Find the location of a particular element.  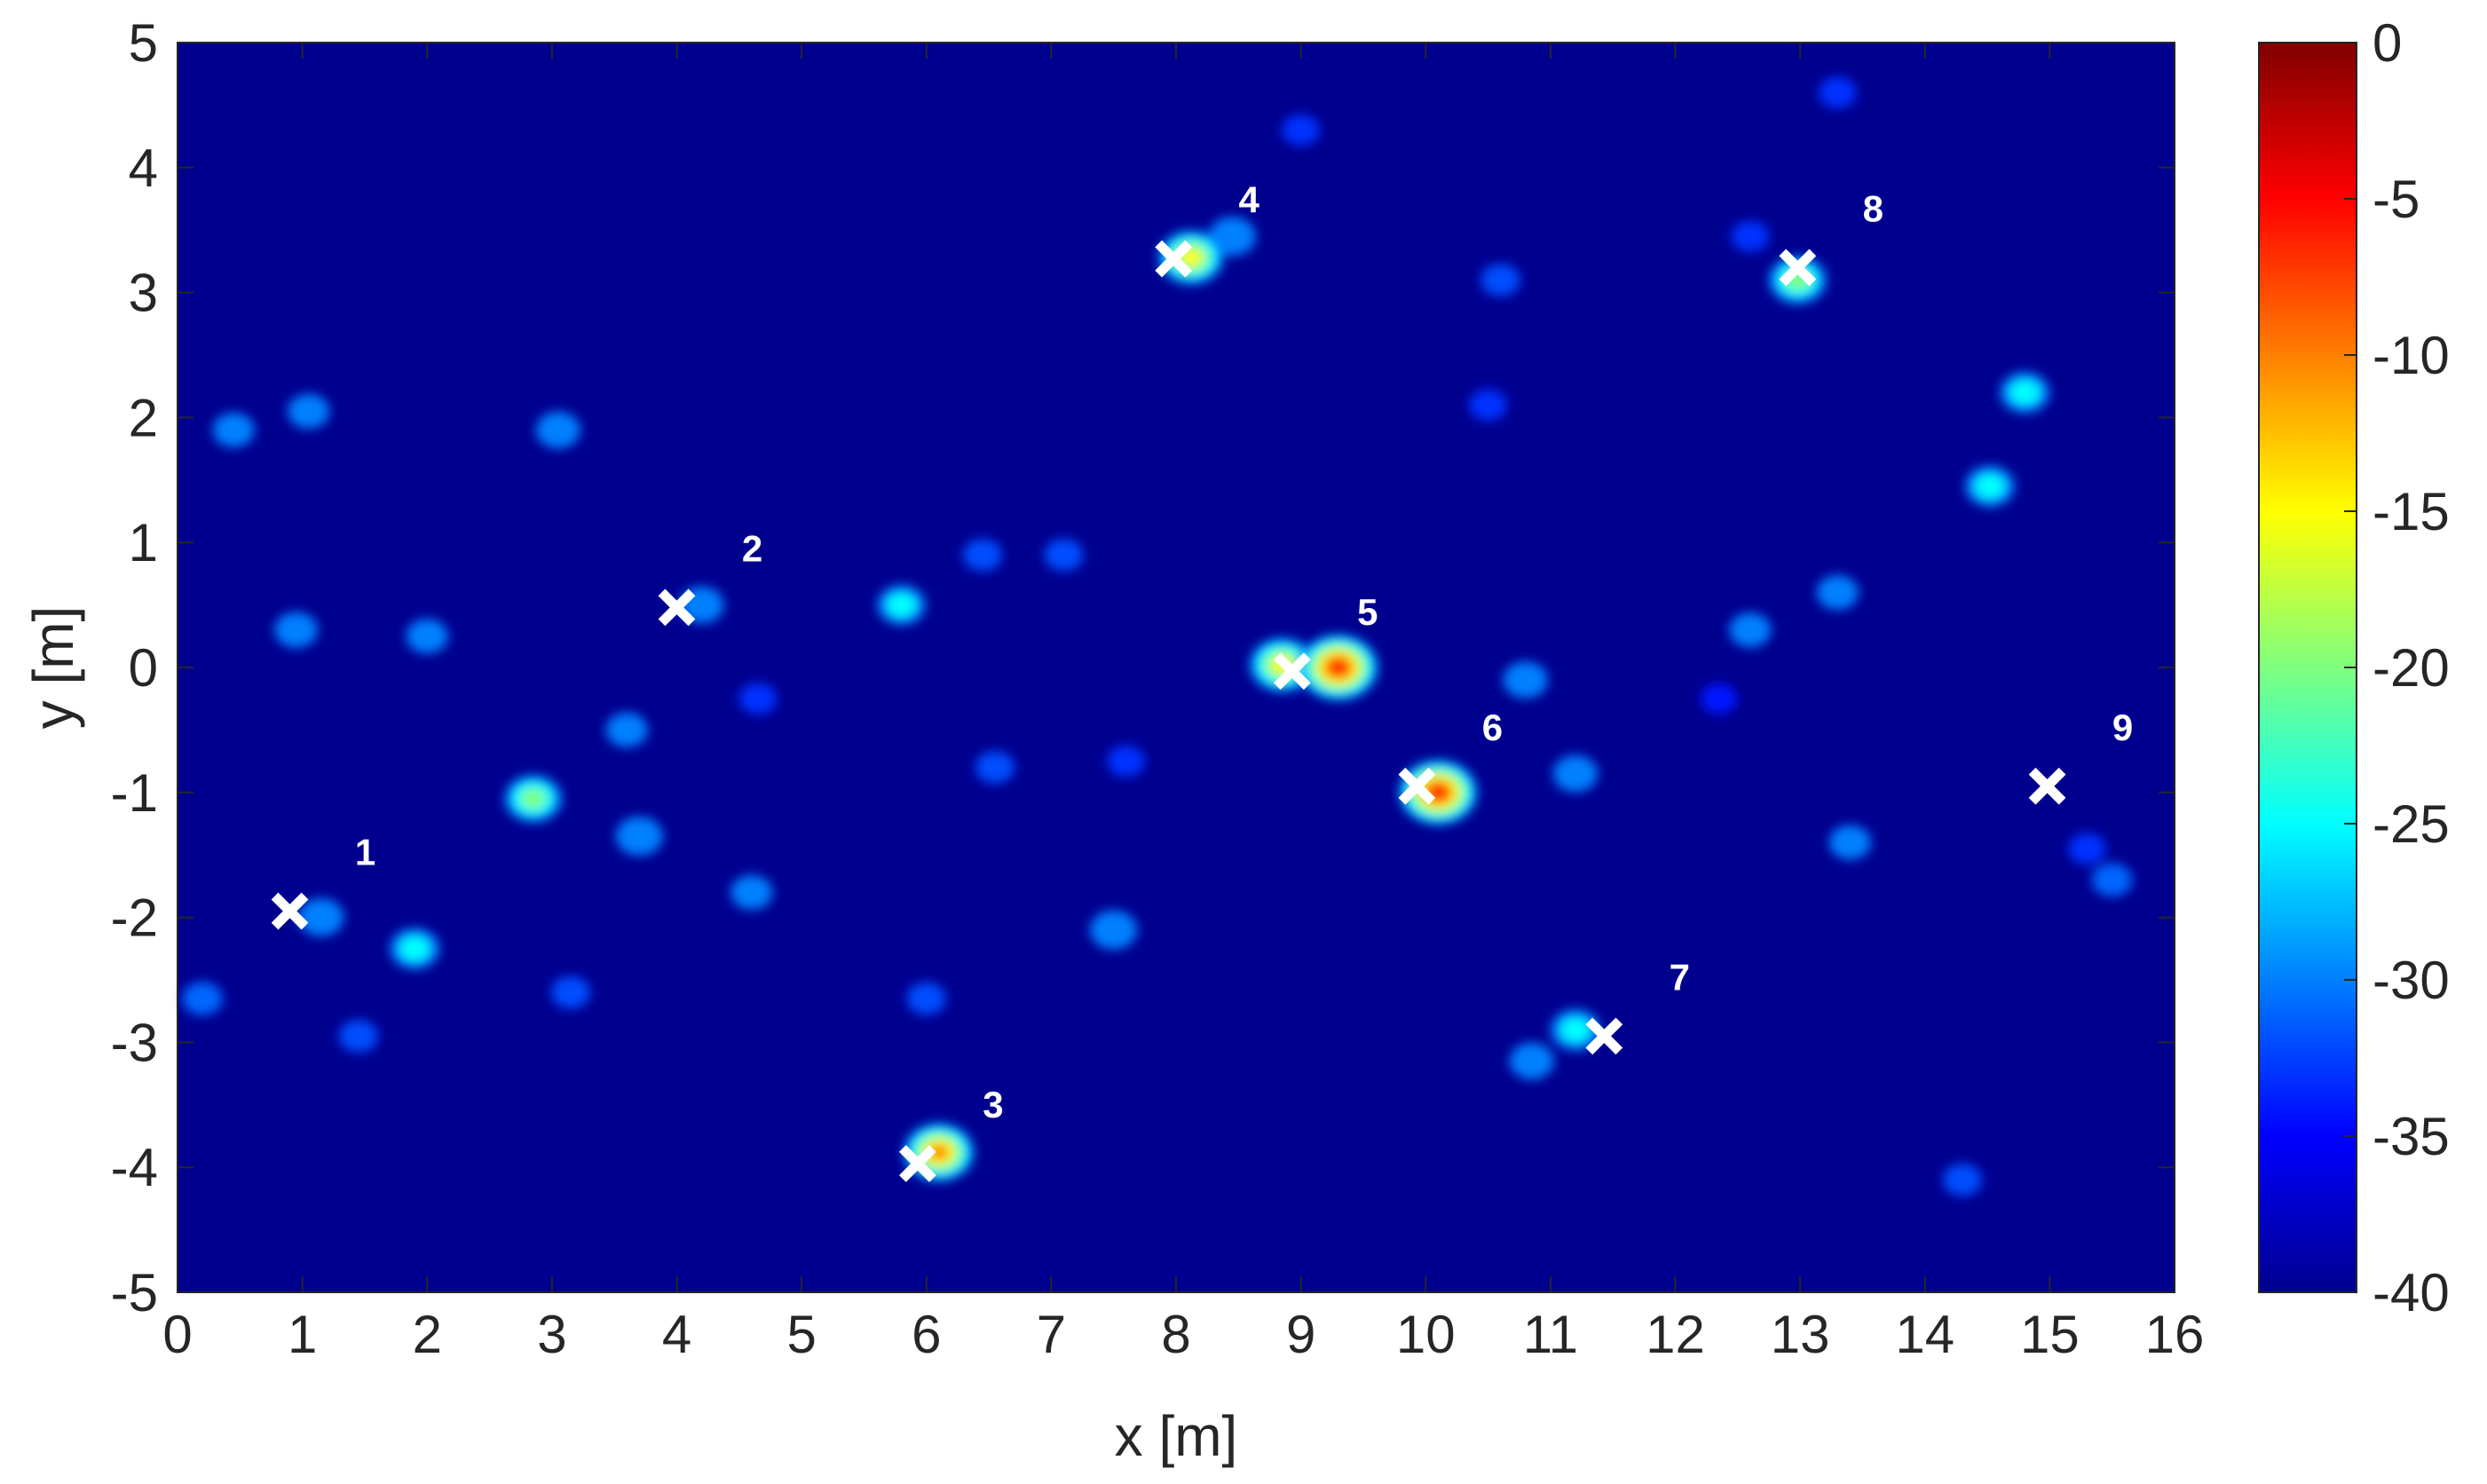

y-tick-label: -5 is located at coordinates (134, 1292).